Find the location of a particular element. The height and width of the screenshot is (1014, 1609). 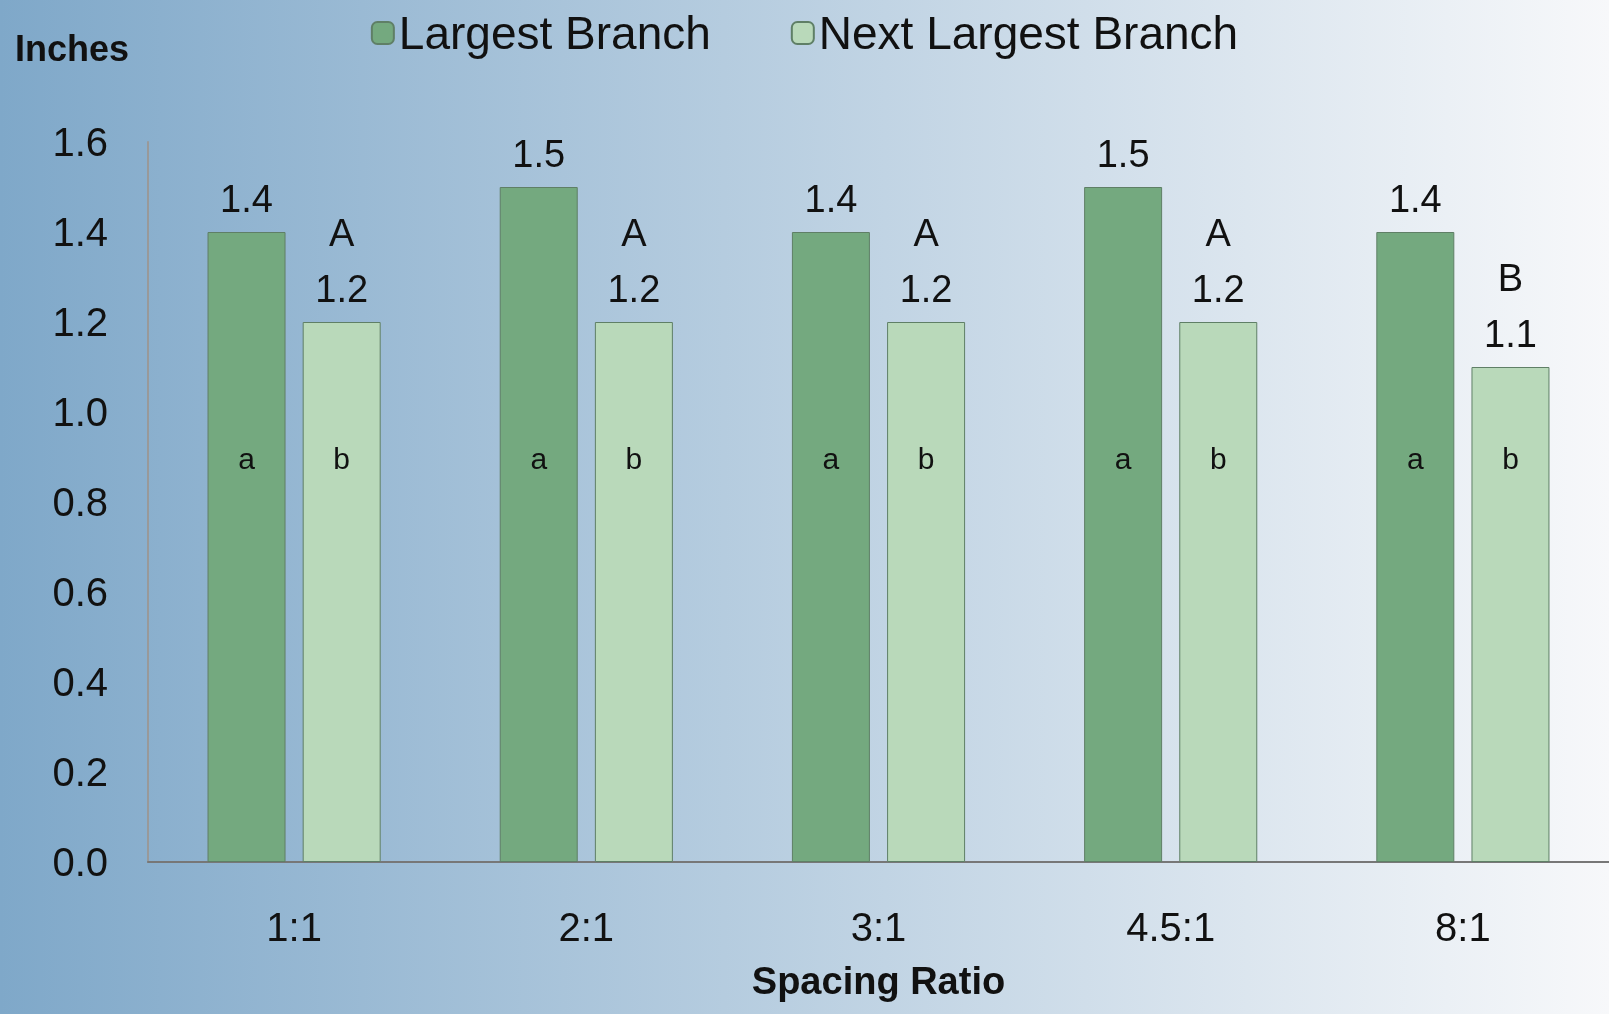

x-tick-label: 2:1 is located at coordinates (586, 927).